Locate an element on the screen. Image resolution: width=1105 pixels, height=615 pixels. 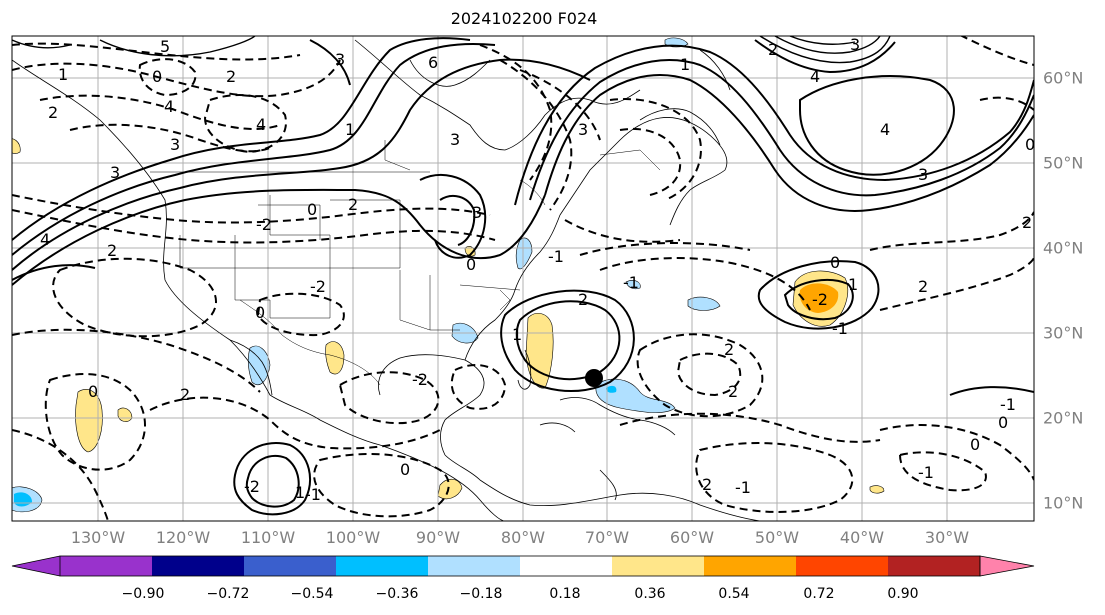
lon-label: 110°W is located at coordinates (268, 537).